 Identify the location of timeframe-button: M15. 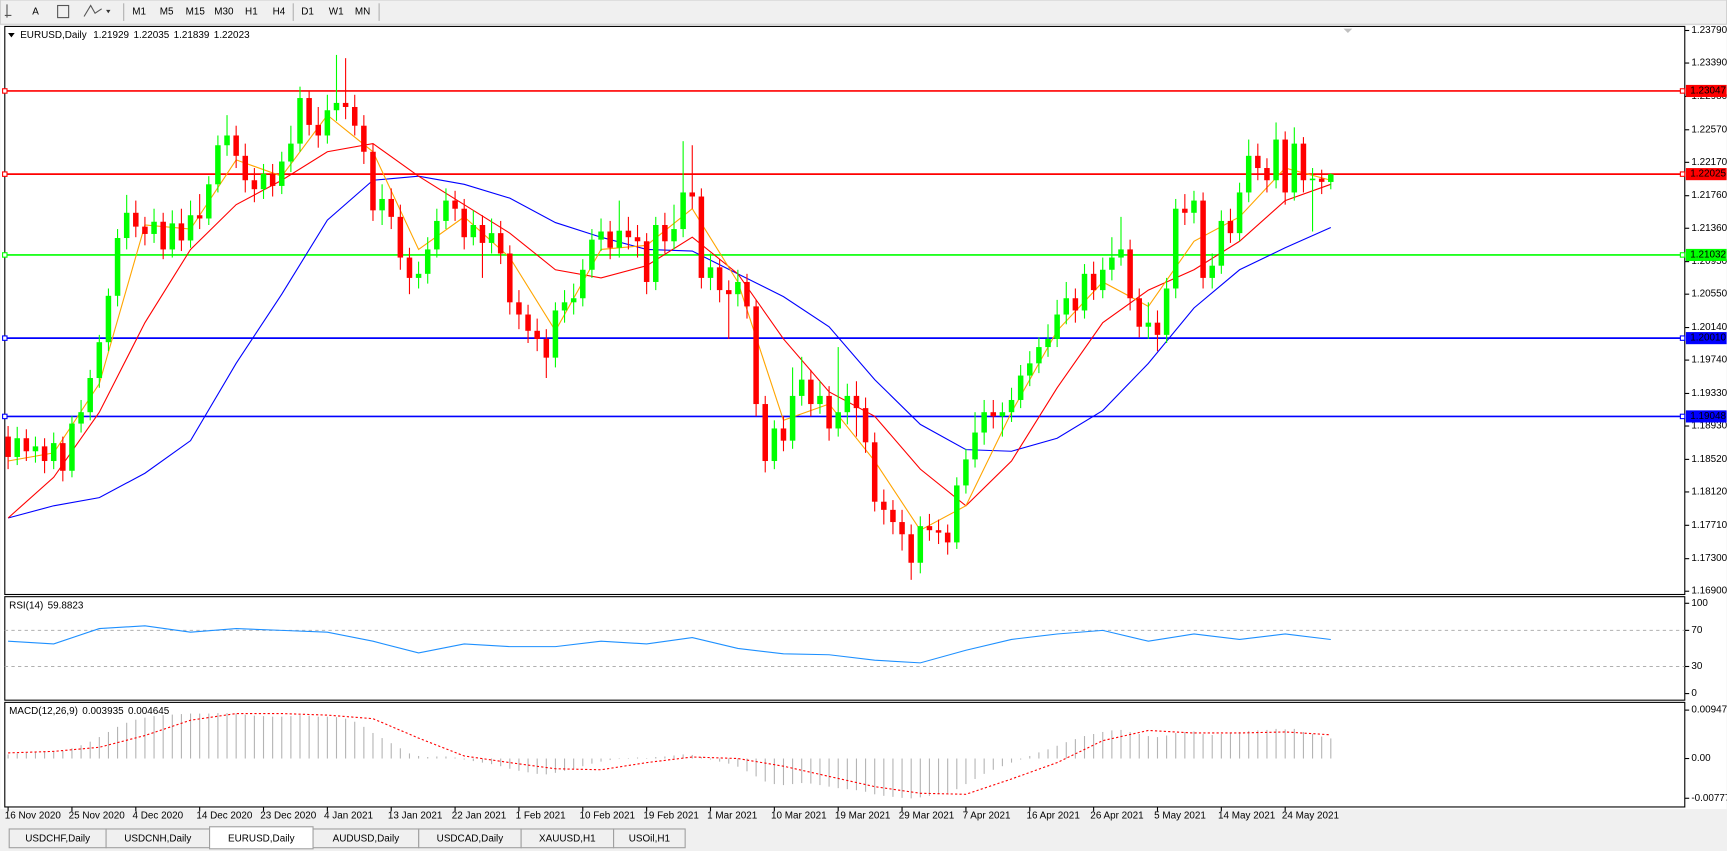
(196, 12).